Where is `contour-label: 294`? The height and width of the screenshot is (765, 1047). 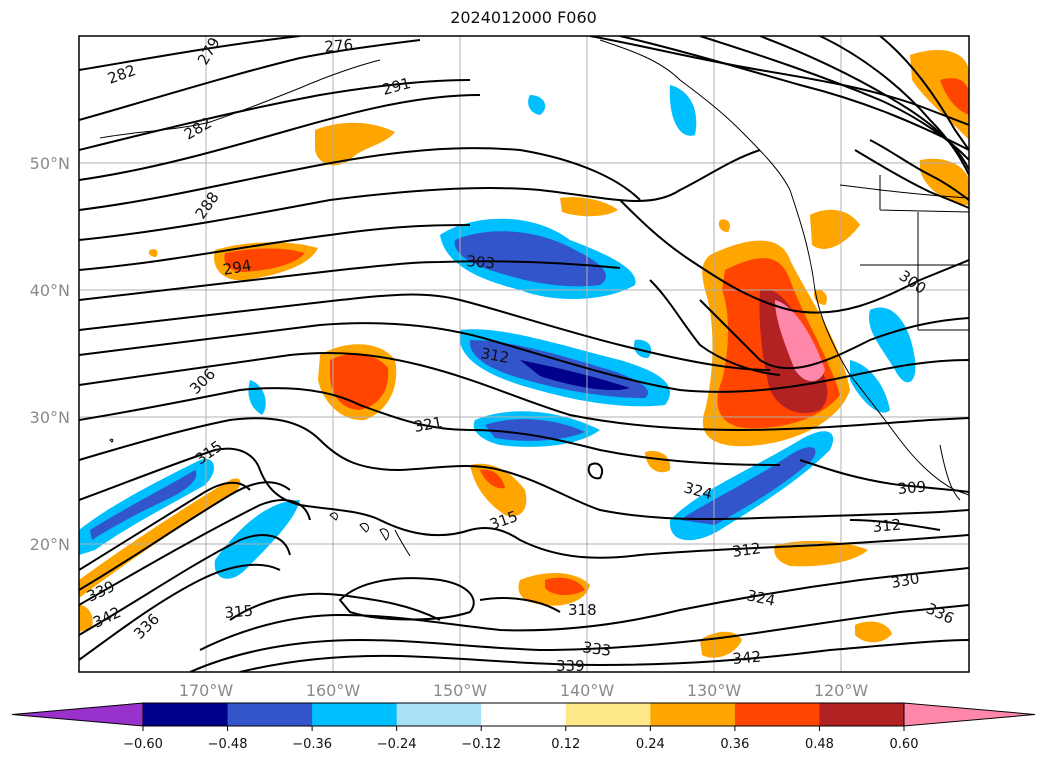 contour-label: 294 is located at coordinates (237, 267).